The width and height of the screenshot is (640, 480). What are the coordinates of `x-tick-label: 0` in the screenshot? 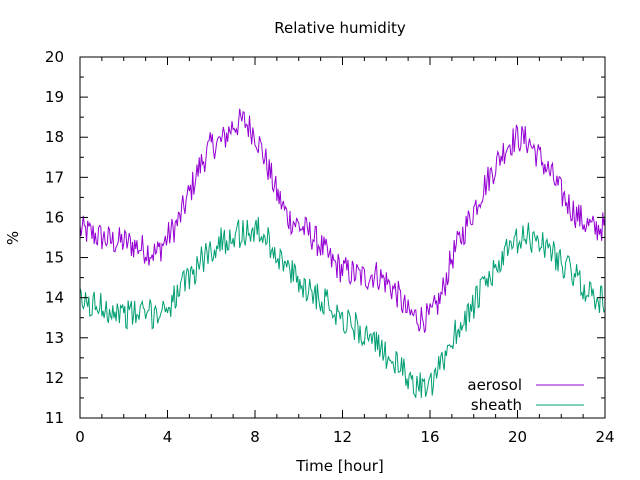 It's located at (80, 437).